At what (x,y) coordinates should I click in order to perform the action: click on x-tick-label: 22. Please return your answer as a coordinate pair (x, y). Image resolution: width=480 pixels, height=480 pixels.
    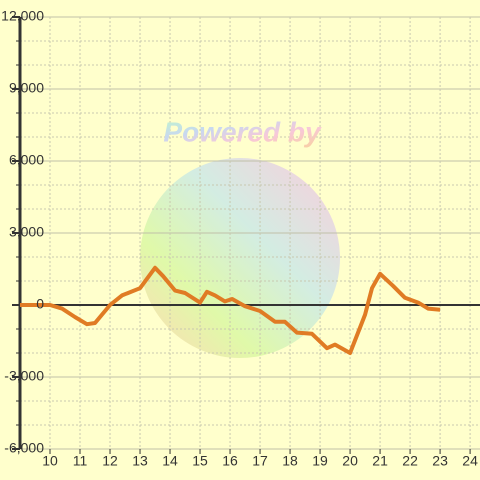
    Looking at the image, I should click on (410, 461).